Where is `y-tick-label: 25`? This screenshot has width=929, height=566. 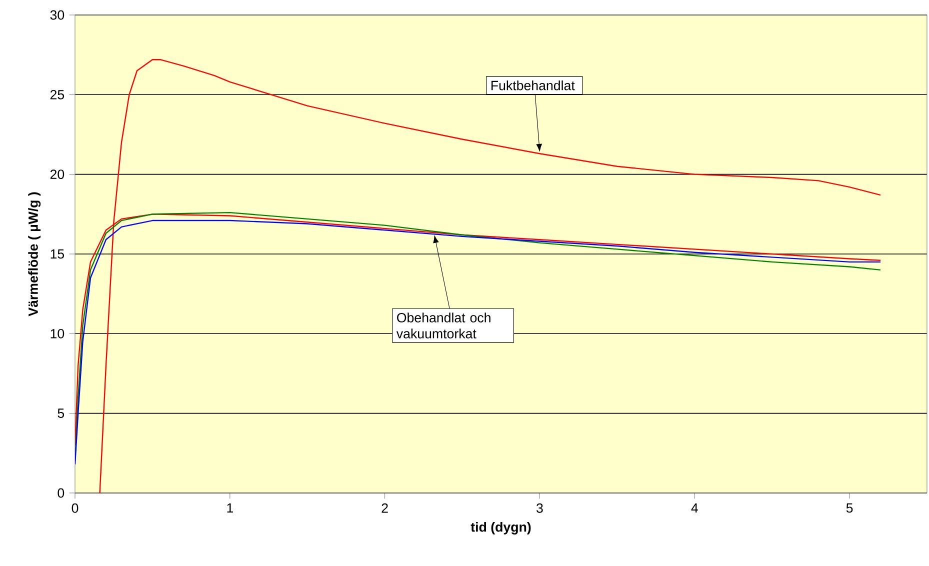
y-tick-label: 25 is located at coordinates (57, 95).